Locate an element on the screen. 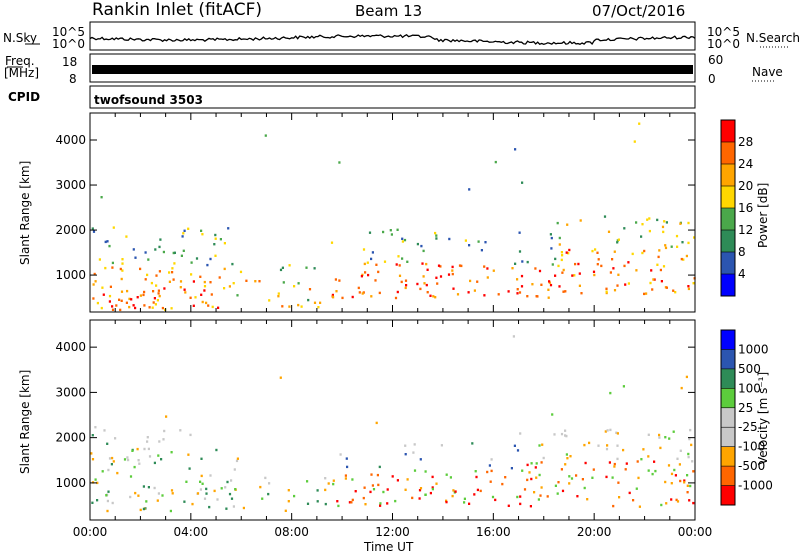 Image resolution: width=800 pixels, height=554 pixels. beam-label: Beam 13 is located at coordinates (389, 11).